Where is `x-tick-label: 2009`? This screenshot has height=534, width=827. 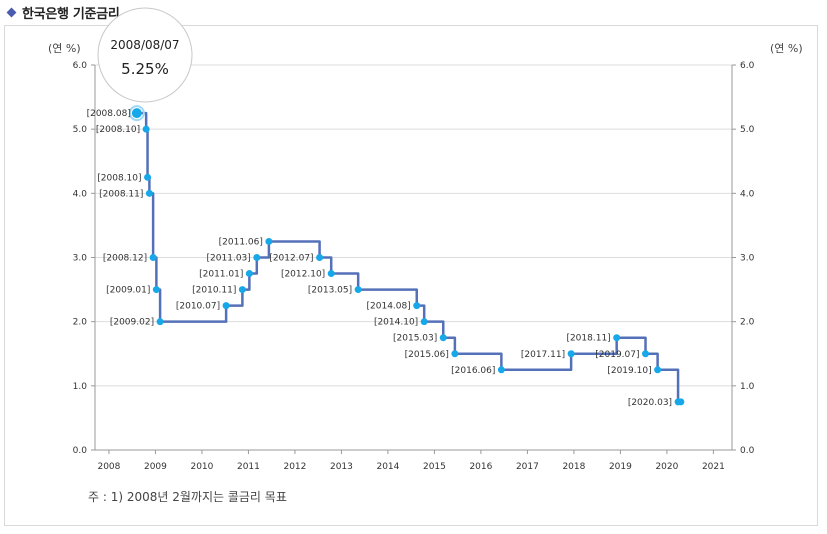 x-tick-label: 2009 is located at coordinates (155, 467).